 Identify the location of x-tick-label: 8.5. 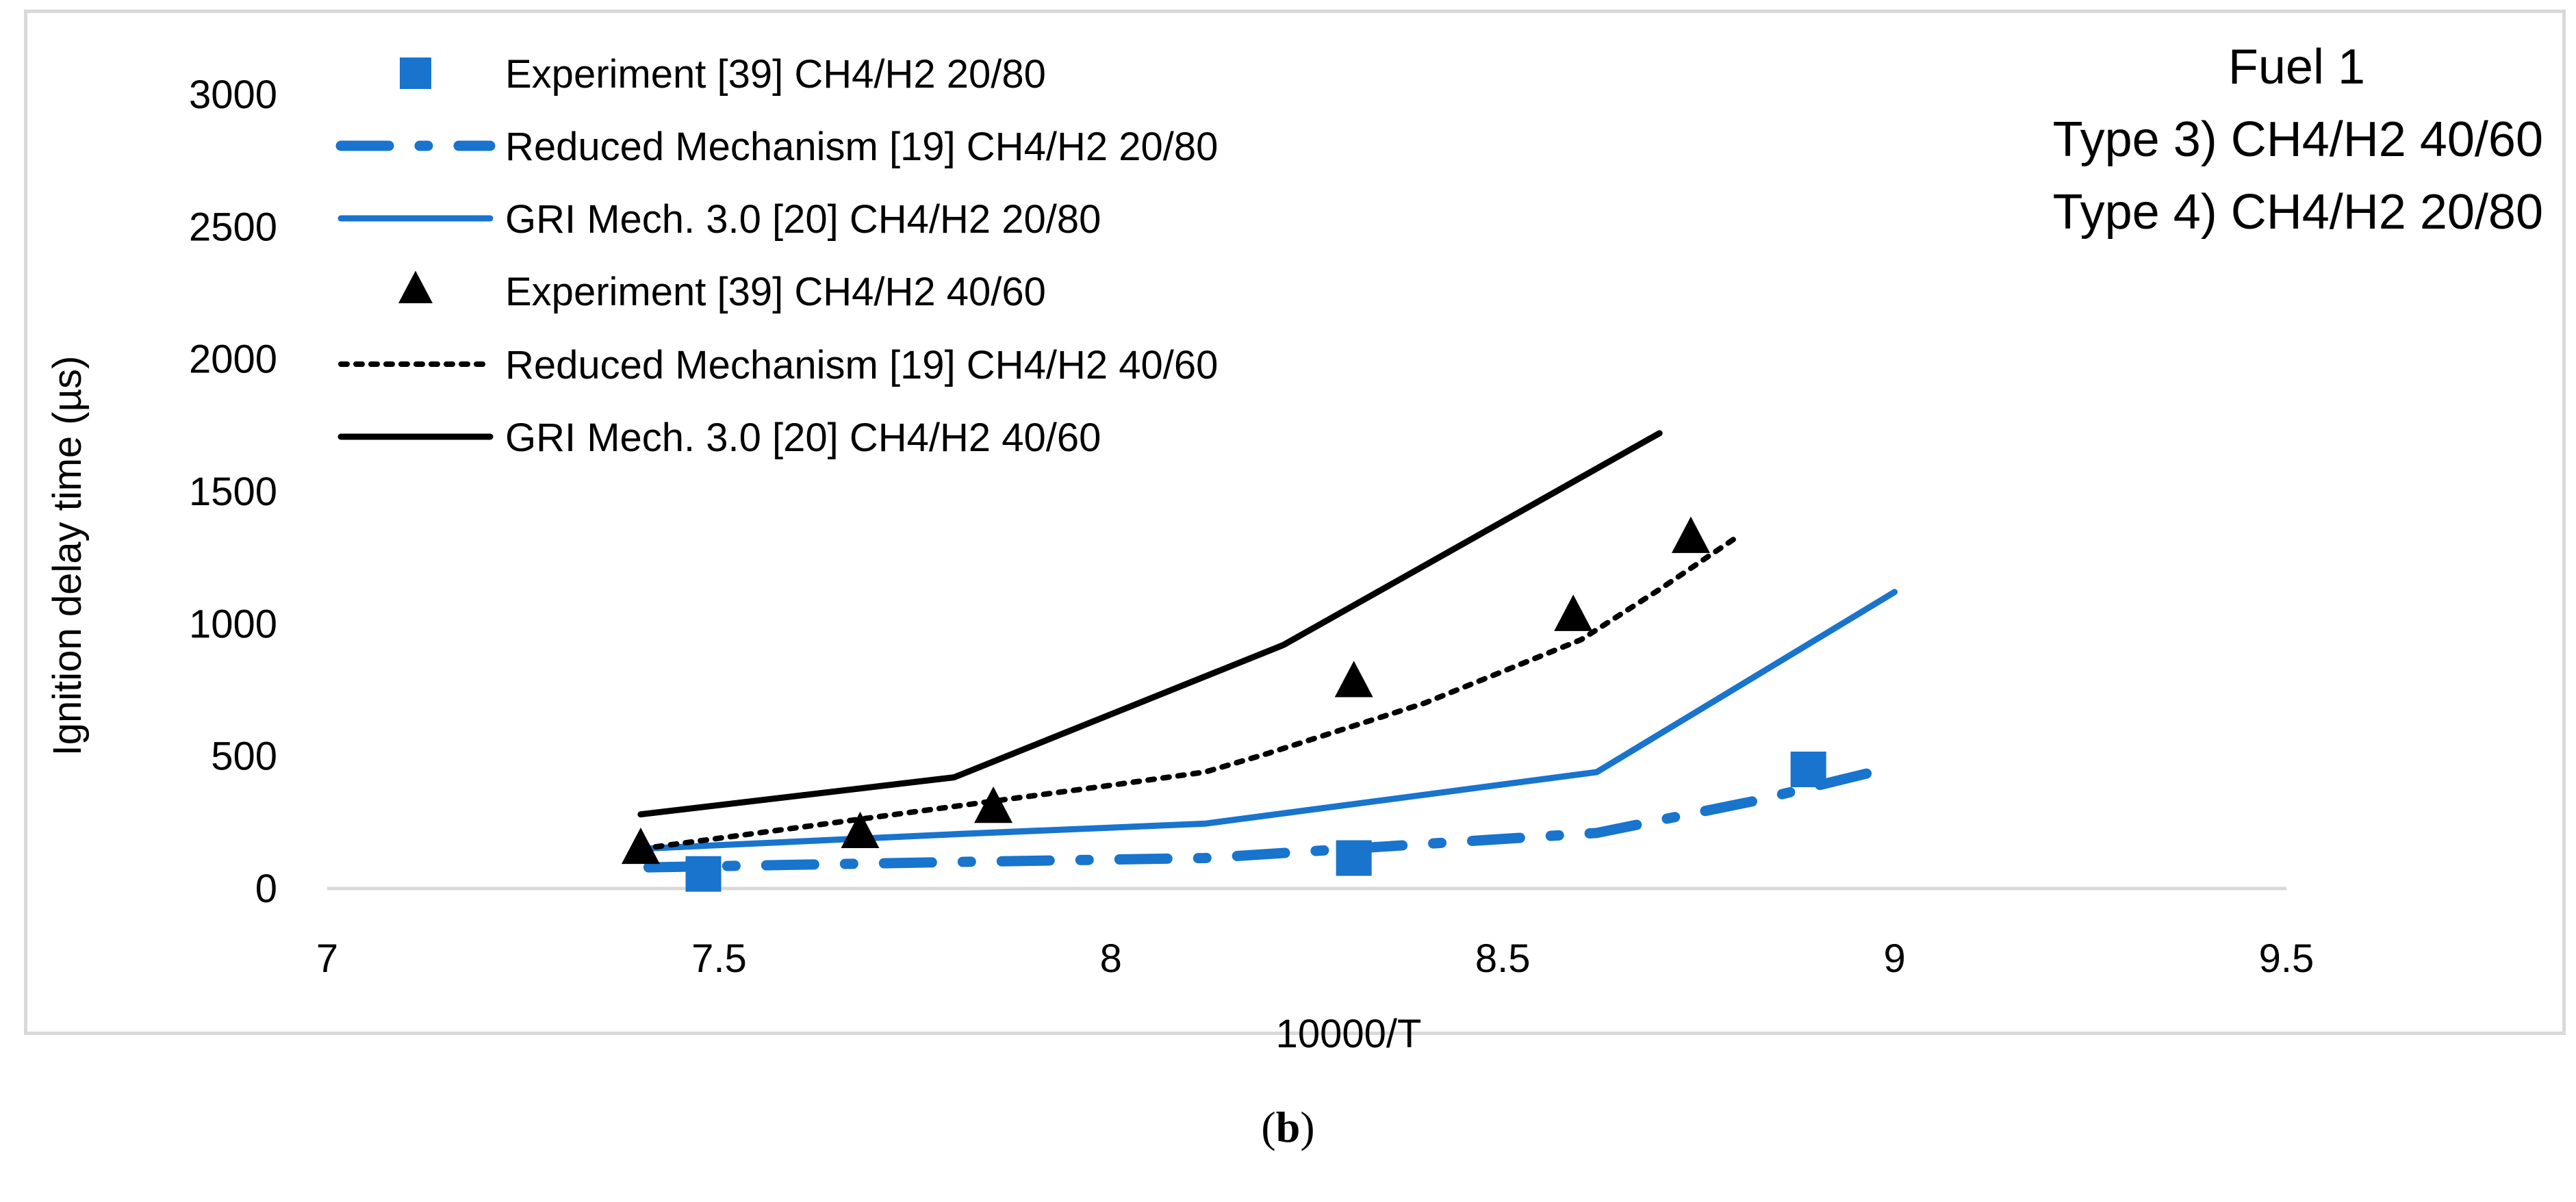
(1503, 959).